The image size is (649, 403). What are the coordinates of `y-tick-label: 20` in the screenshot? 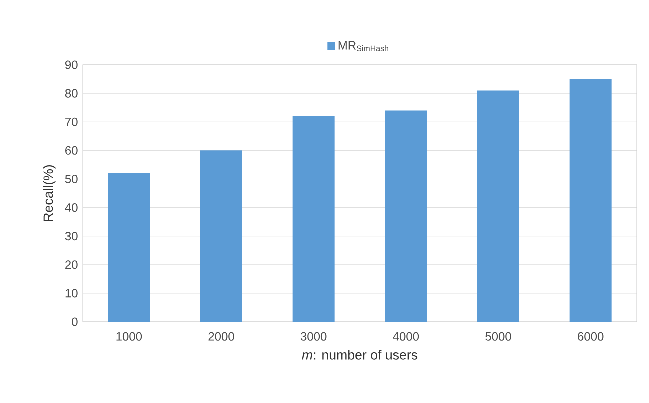 It's located at (72, 265).